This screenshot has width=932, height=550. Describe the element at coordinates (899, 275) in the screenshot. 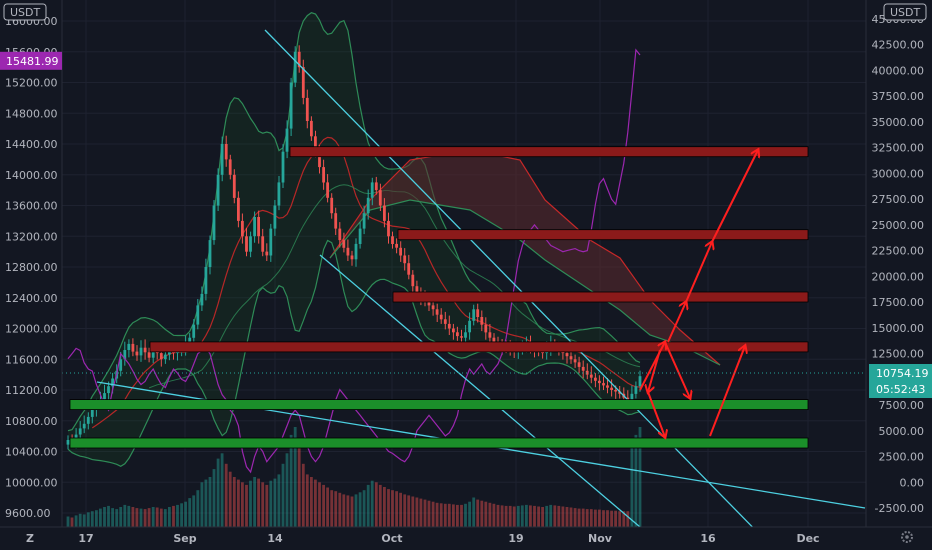

I see `right-axis-background` at that location.